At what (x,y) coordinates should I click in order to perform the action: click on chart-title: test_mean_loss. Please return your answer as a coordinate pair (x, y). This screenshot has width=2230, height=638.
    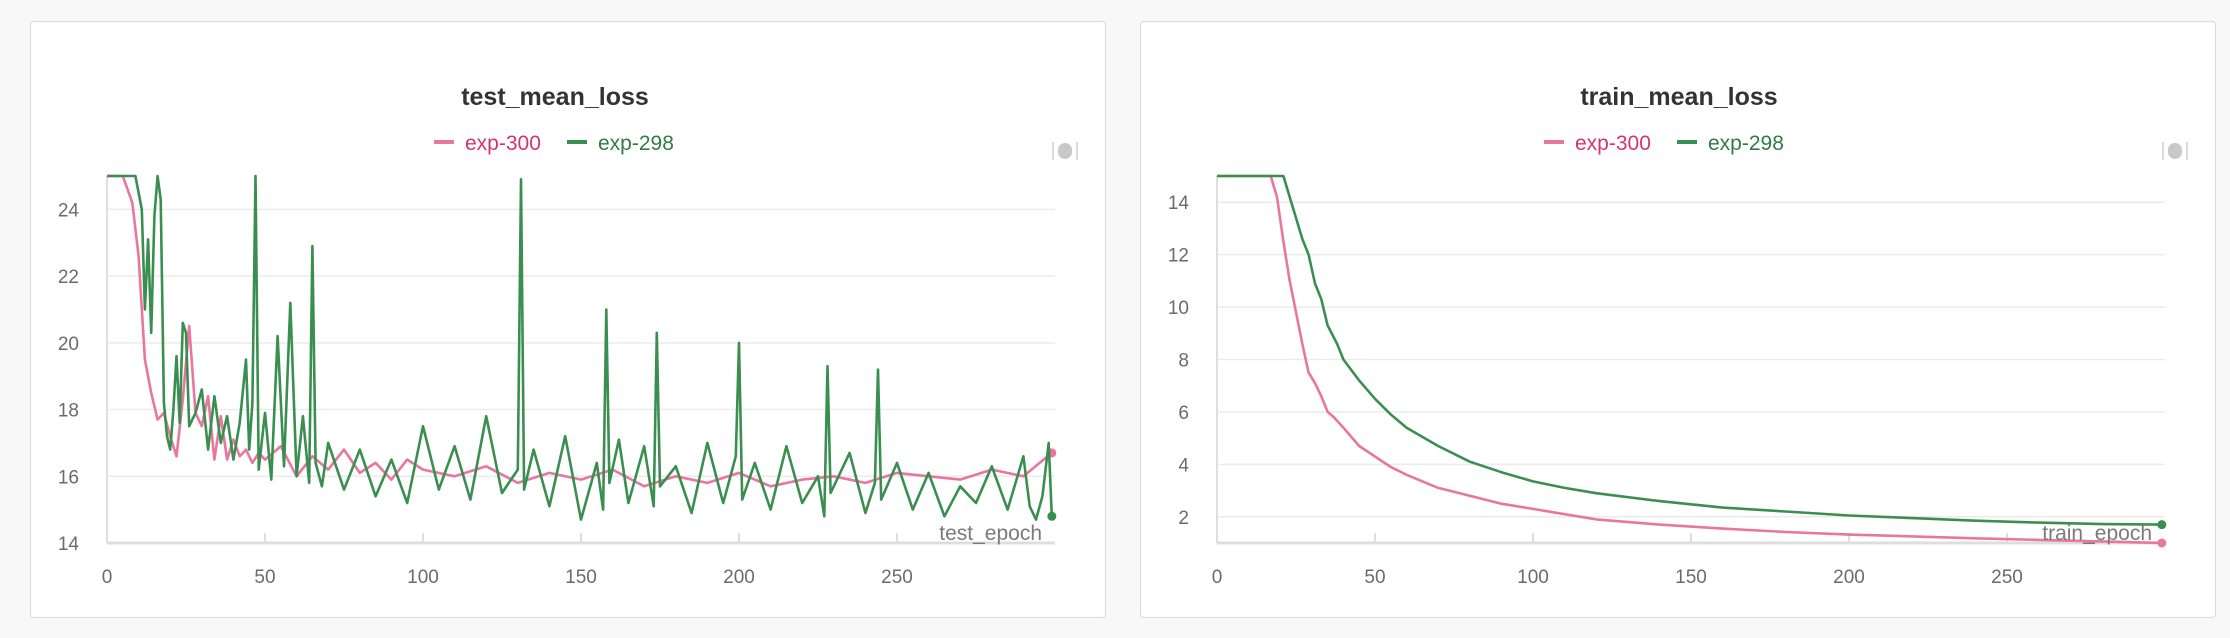
    Looking at the image, I should click on (555, 97).